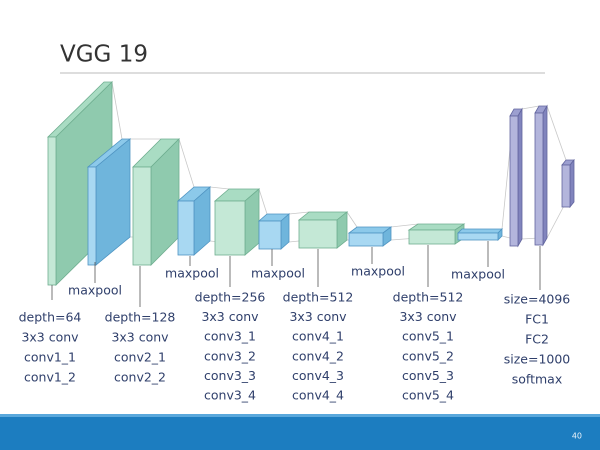 The width and height of the screenshot is (600, 450). I want to click on block-top, so click(480, 231).